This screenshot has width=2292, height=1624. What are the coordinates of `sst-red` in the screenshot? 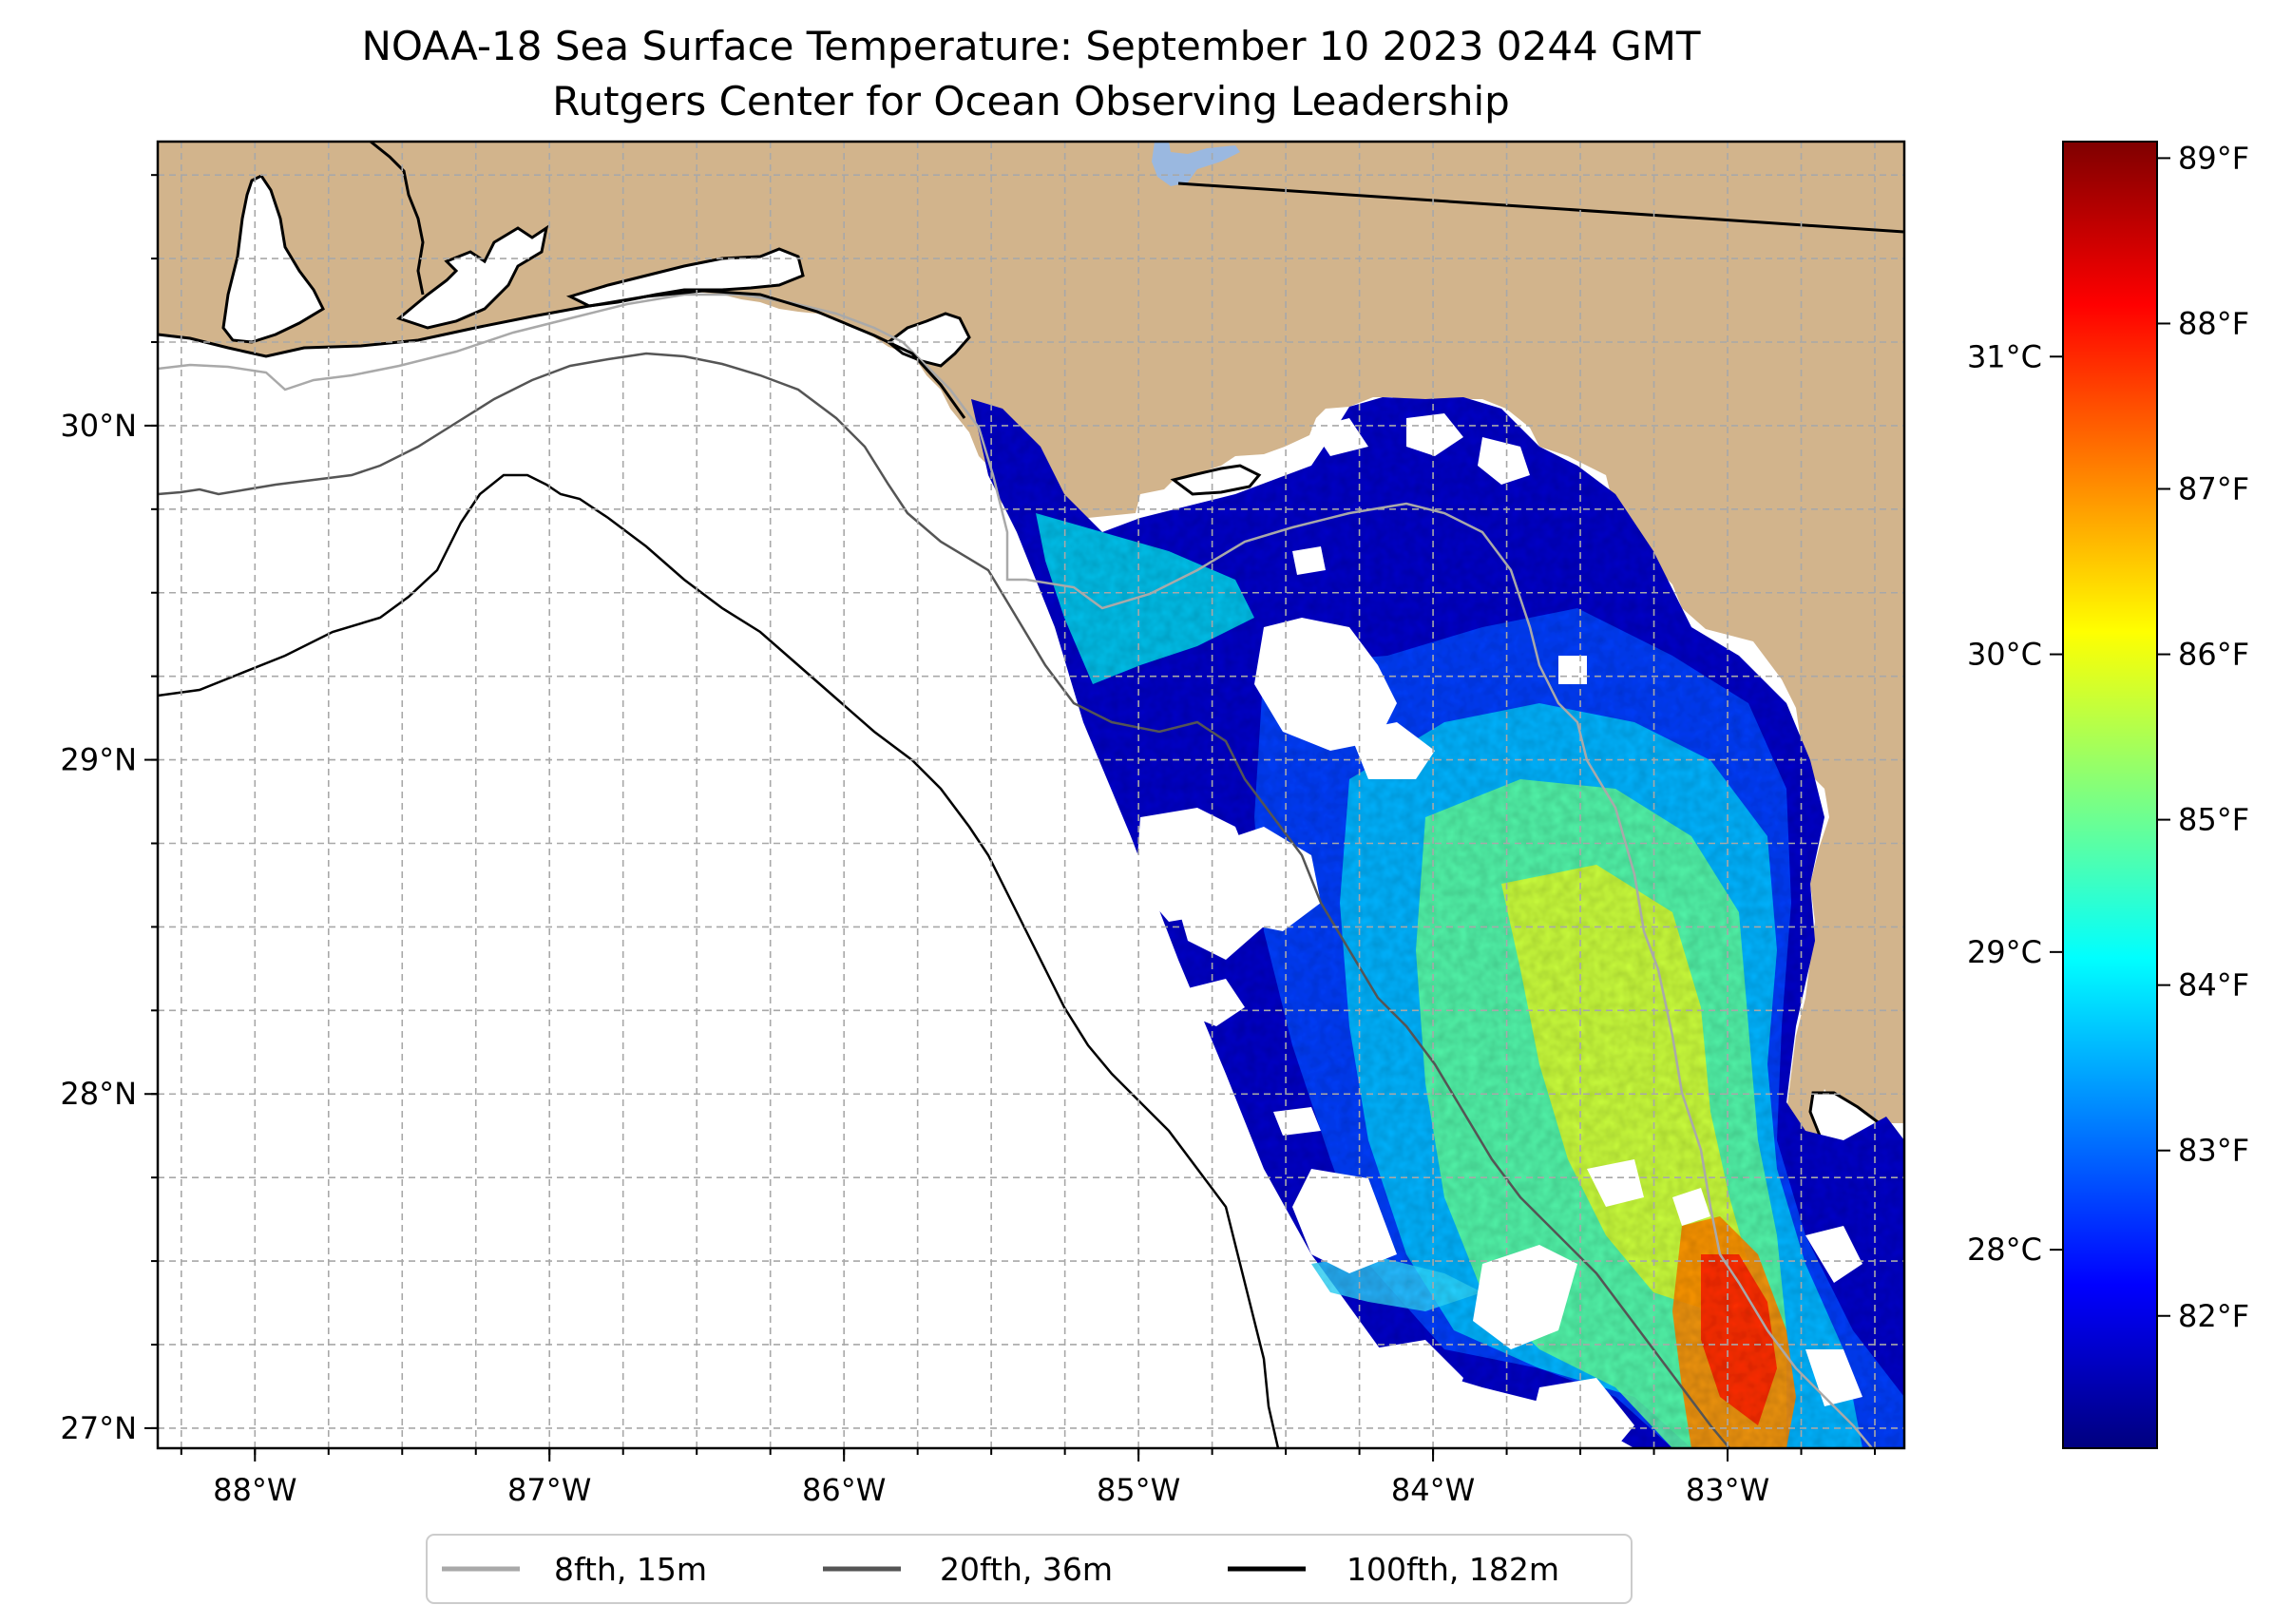 It's located at (1739, 1339).